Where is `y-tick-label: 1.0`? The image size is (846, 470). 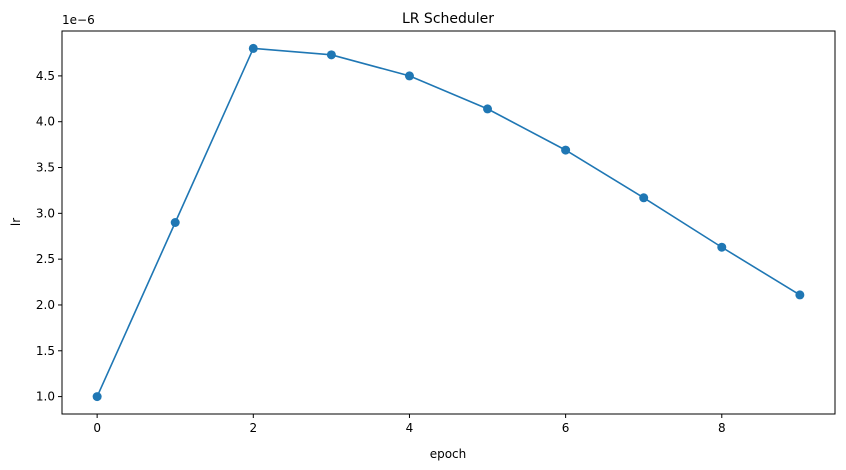
y-tick-label: 1.0 is located at coordinates (45, 397).